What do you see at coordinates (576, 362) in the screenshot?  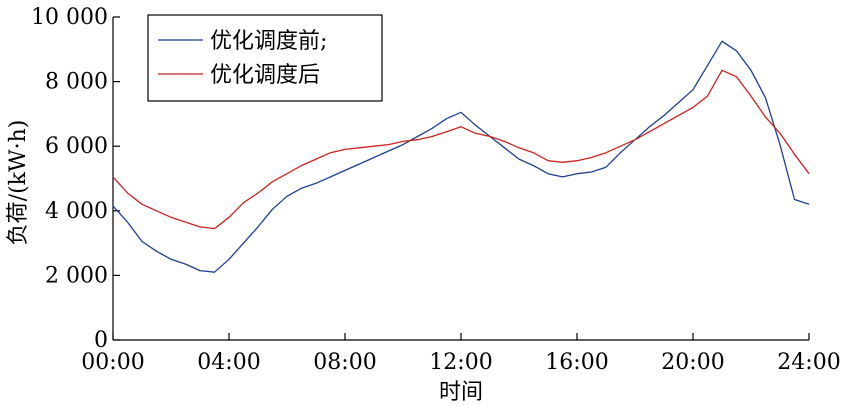 I see `x-tick-label: 16:00` at bounding box center [576, 362].